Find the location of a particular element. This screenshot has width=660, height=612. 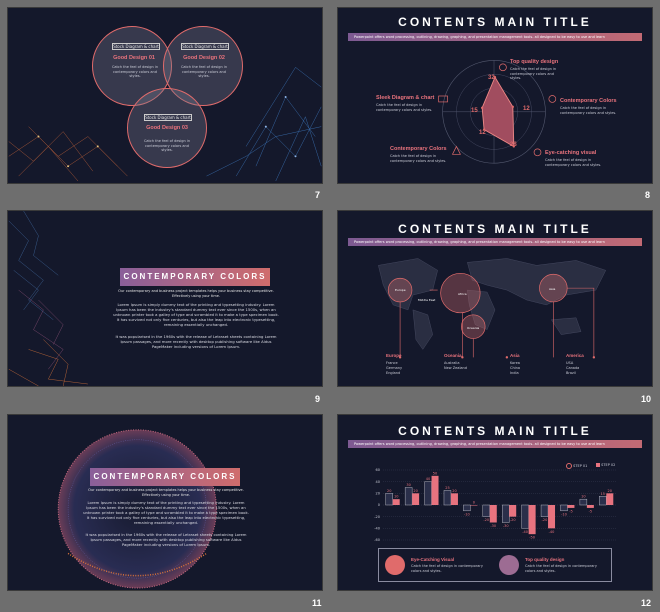

map-label-africa: Africa is located at coordinates (462, 294).